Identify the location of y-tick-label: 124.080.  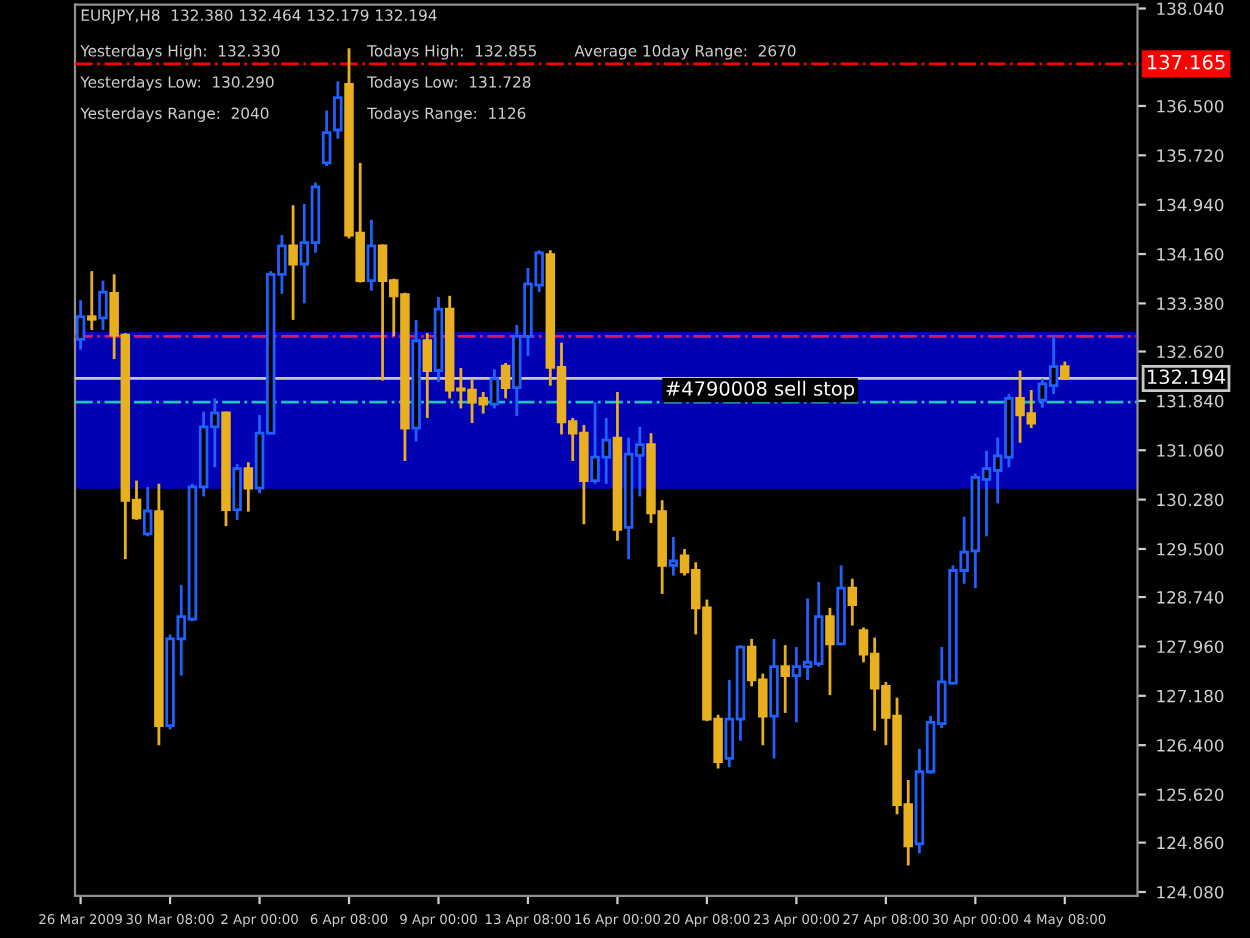
(1190, 892).